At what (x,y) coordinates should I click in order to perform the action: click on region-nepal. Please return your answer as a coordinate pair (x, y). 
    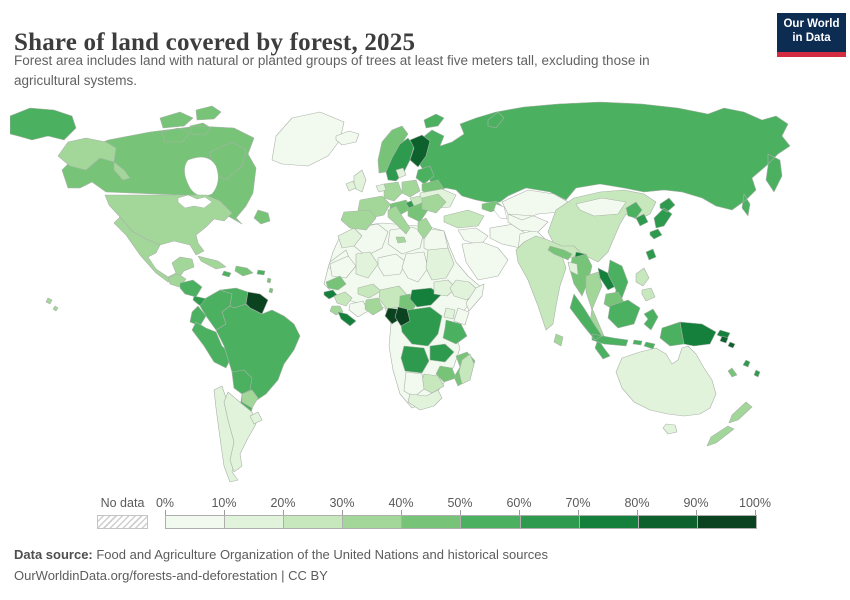
    Looking at the image, I should click on (560, 253).